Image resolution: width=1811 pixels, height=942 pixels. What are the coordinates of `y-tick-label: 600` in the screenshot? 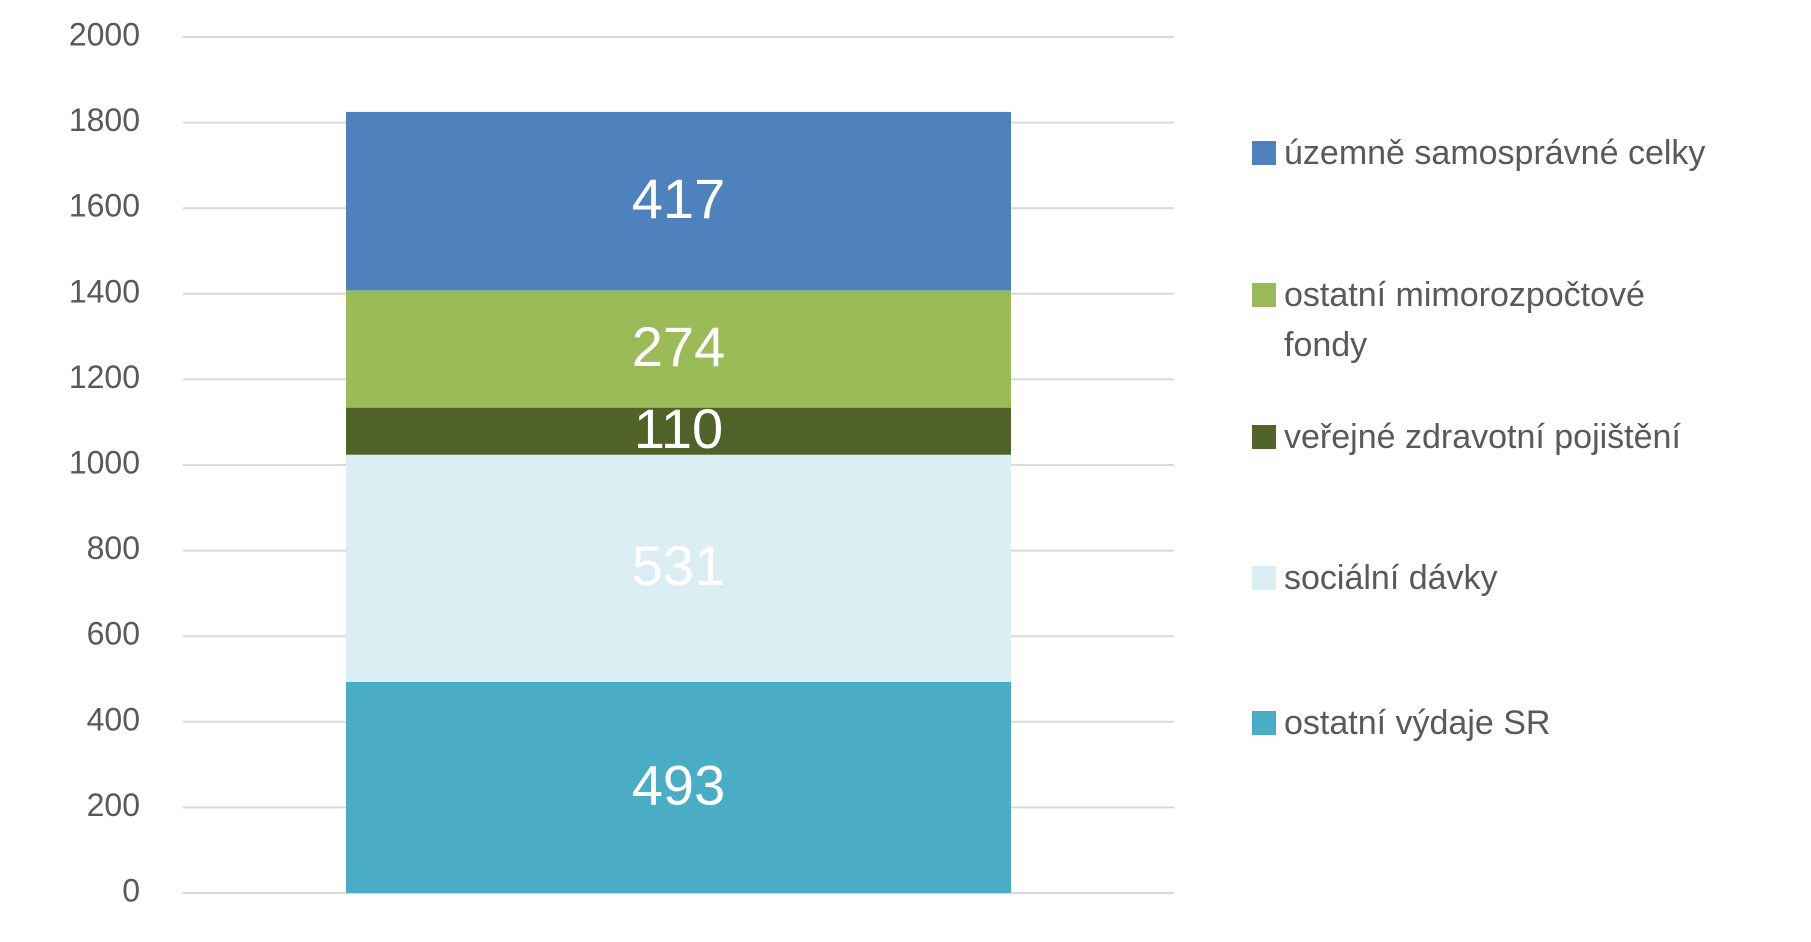 It's located at (113, 634).